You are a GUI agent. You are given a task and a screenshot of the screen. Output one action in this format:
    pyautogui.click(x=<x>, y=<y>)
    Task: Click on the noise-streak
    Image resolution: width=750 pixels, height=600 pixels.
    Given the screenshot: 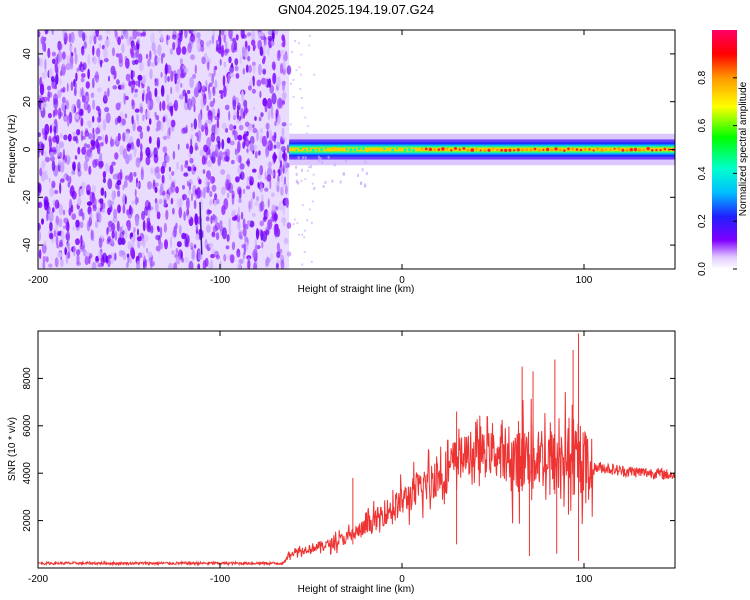 What is the action you would take?
    pyautogui.click(x=201, y=228)
    